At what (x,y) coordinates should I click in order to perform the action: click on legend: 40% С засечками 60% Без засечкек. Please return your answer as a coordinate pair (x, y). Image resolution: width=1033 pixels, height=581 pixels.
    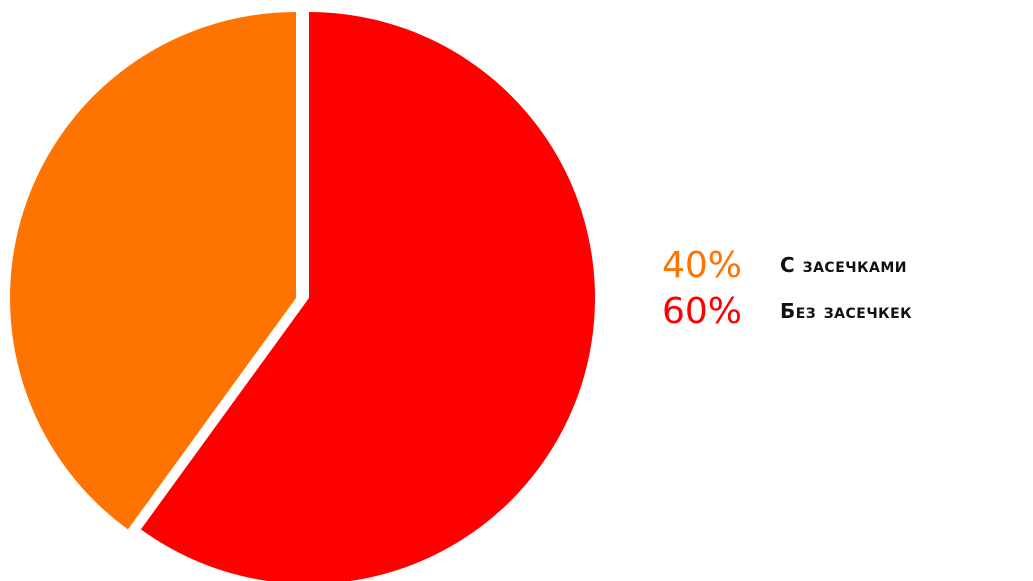
    Looking at the image, I should click on (787, 288).